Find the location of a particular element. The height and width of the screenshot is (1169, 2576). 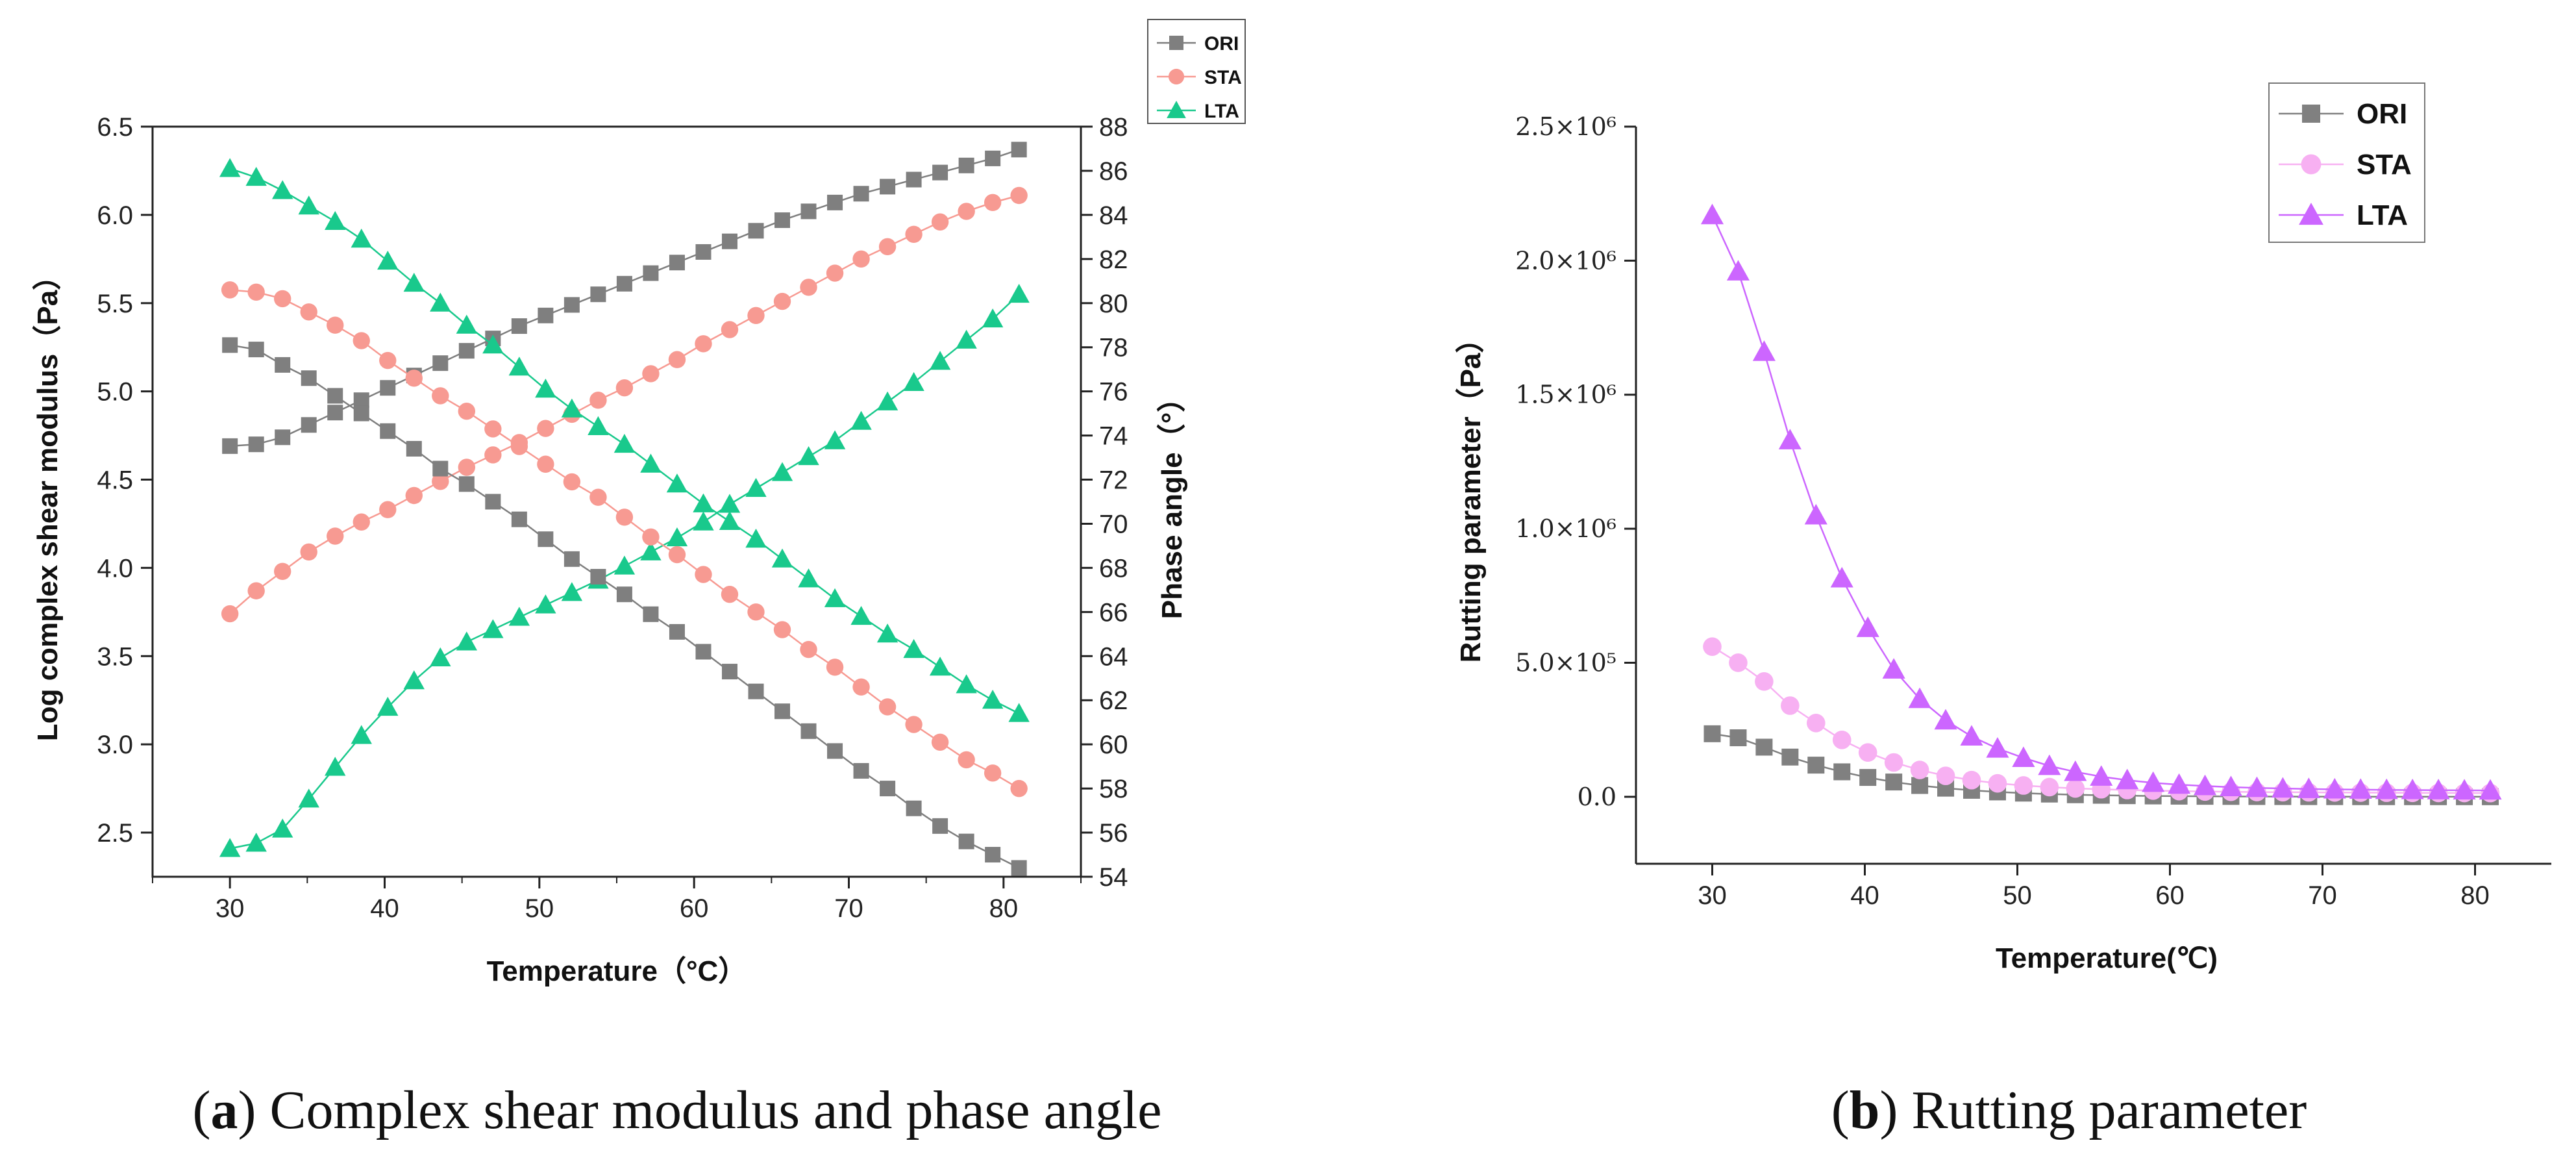

panel-a-x-tick-label: 40 is located at coordinates (384, 908).